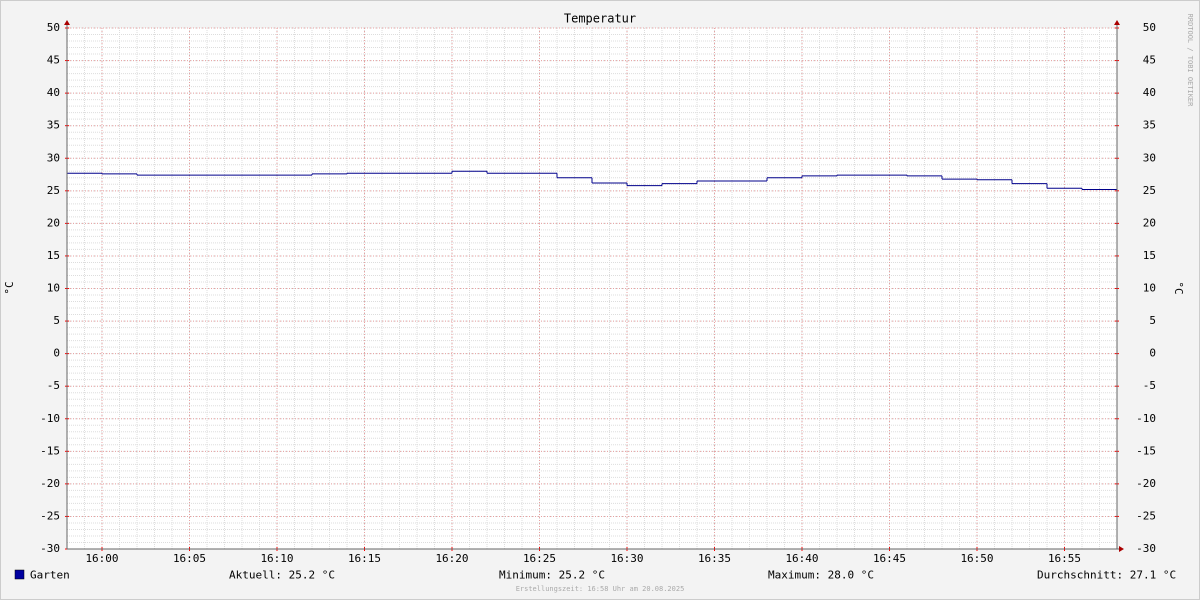  What do you see at coordinates (50, 575) in the screenshot?
I see `legend-label: Garten` at bounding box center [50, 575].